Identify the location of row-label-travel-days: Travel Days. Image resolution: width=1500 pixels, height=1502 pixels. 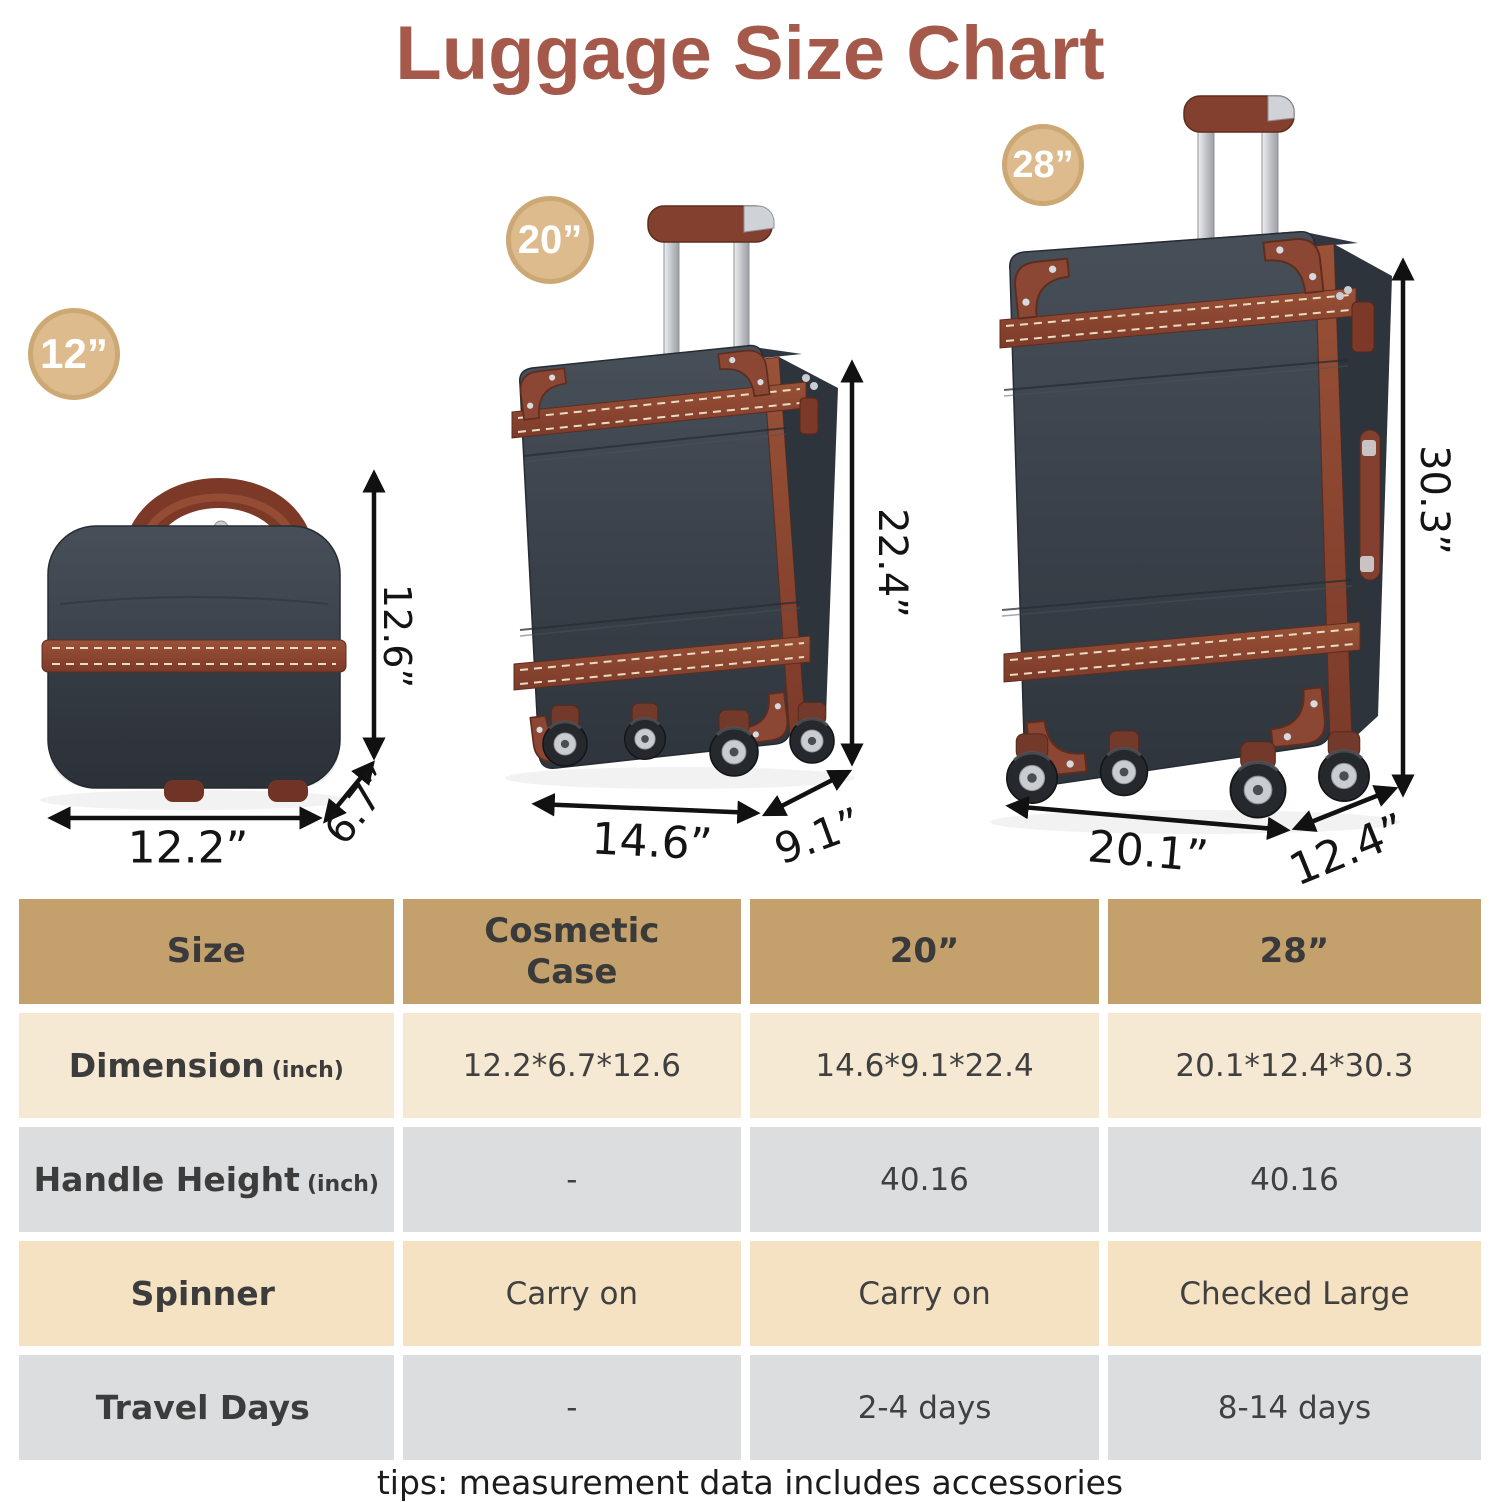
(206, 1407).